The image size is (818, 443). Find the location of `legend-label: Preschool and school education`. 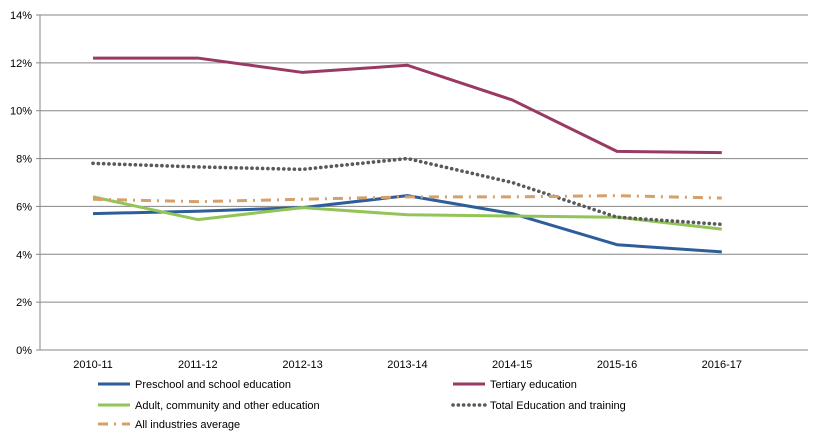

legend-label: Preschool and school education is located at coordinates (213, 385).